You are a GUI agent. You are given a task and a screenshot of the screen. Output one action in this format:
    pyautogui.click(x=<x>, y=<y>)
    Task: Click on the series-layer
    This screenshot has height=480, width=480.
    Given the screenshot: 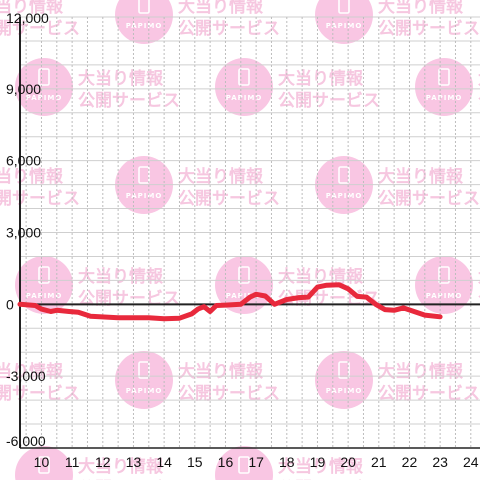 What is the action you would take?
    pyautogui.click(x=230, y=302)
    